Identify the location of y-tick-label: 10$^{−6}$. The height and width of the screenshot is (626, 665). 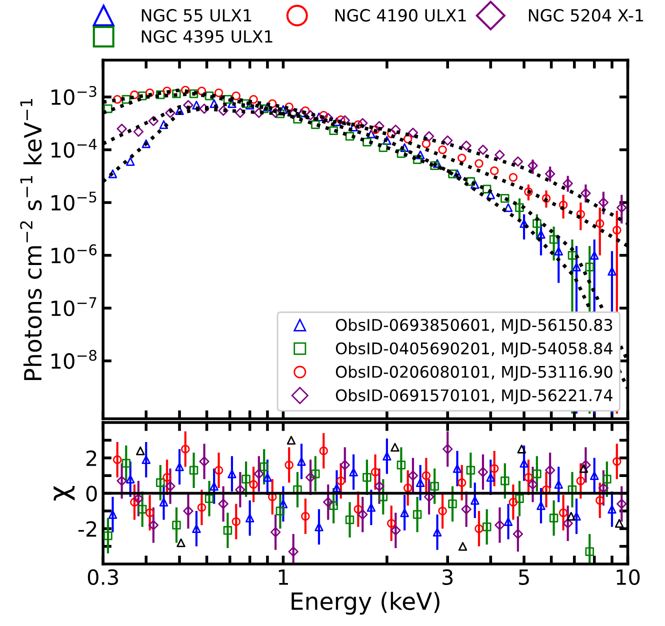
(74, 254).